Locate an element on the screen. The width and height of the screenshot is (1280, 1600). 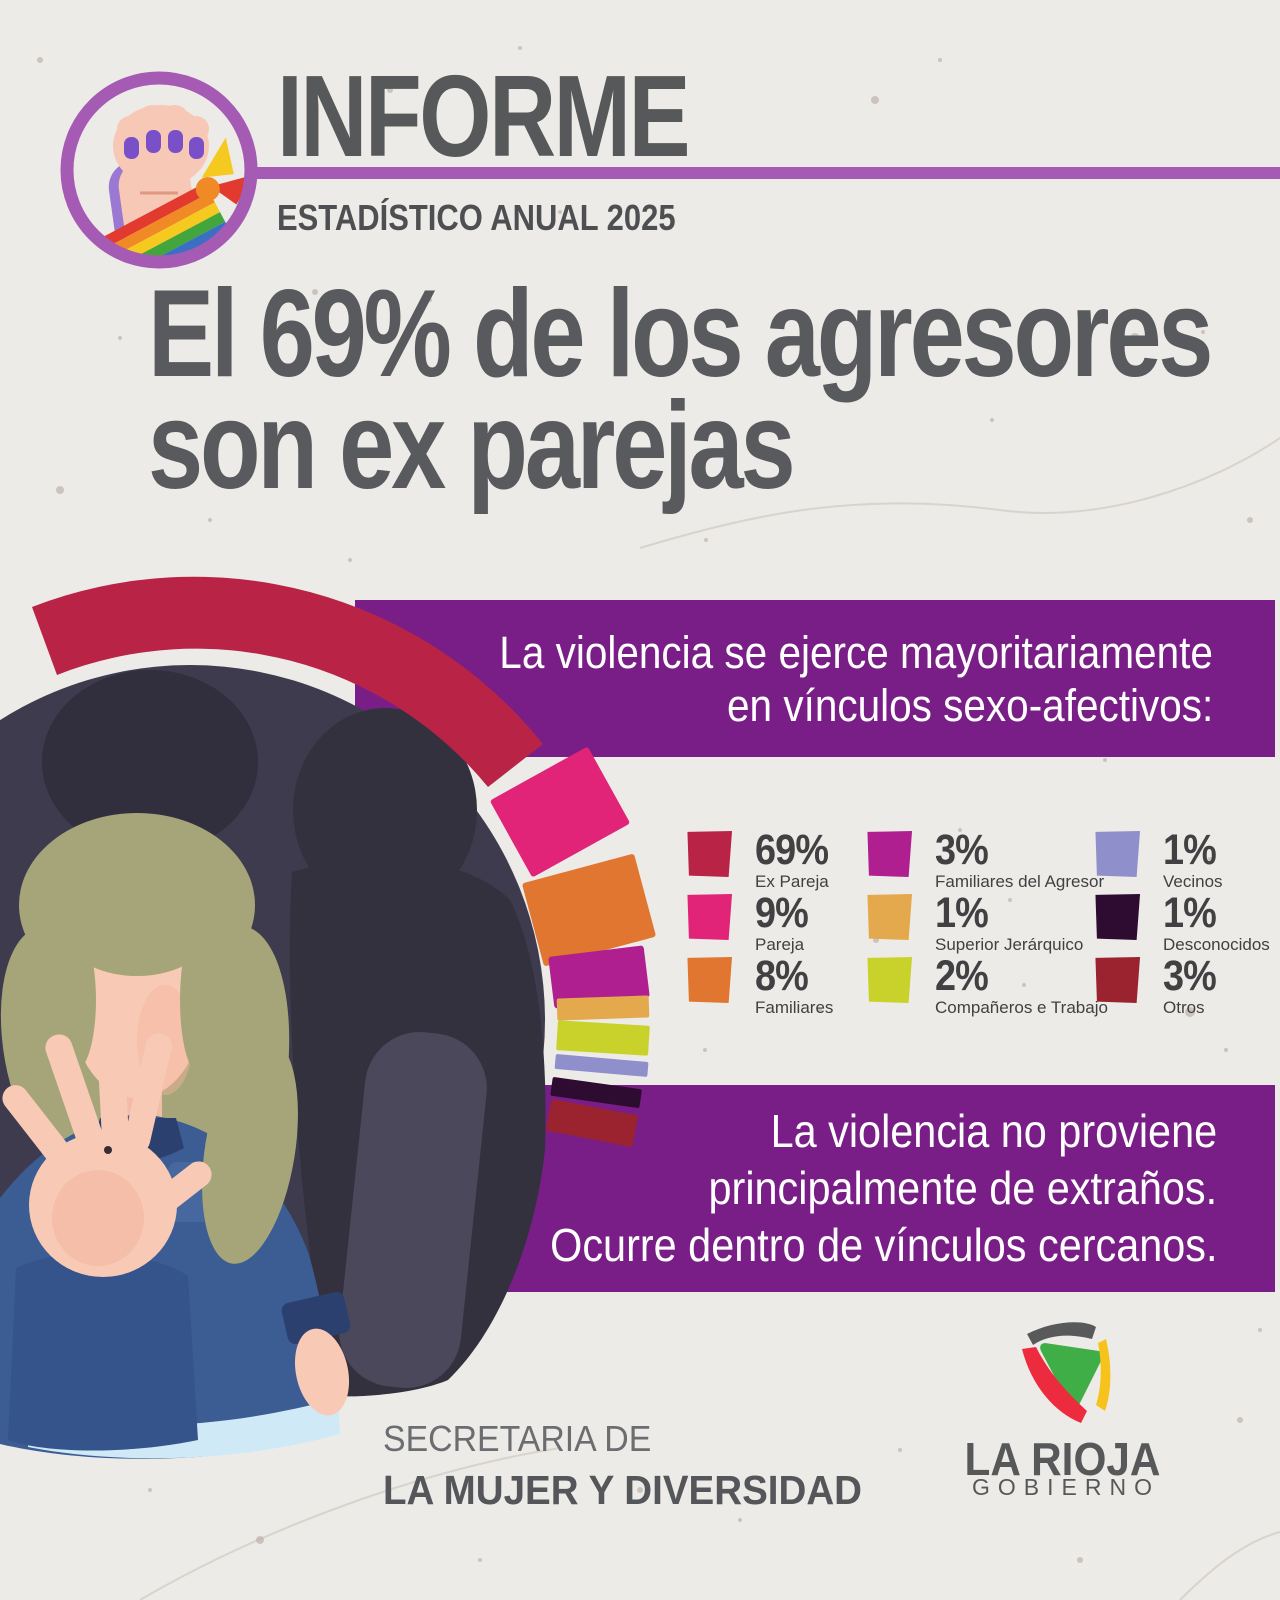
segment-familiares is located at coordinates (589, 910).